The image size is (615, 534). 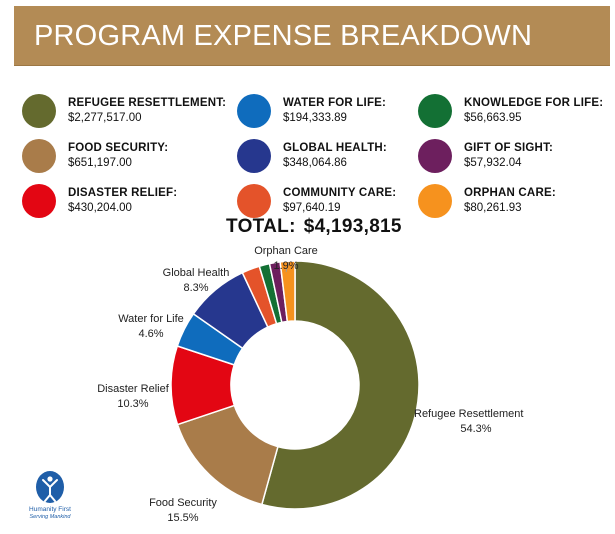 What do you see at coordinates (100, 208) in the screenshot?
I see `legend-amount: $430,204.00` at bounding box center [100, 208].